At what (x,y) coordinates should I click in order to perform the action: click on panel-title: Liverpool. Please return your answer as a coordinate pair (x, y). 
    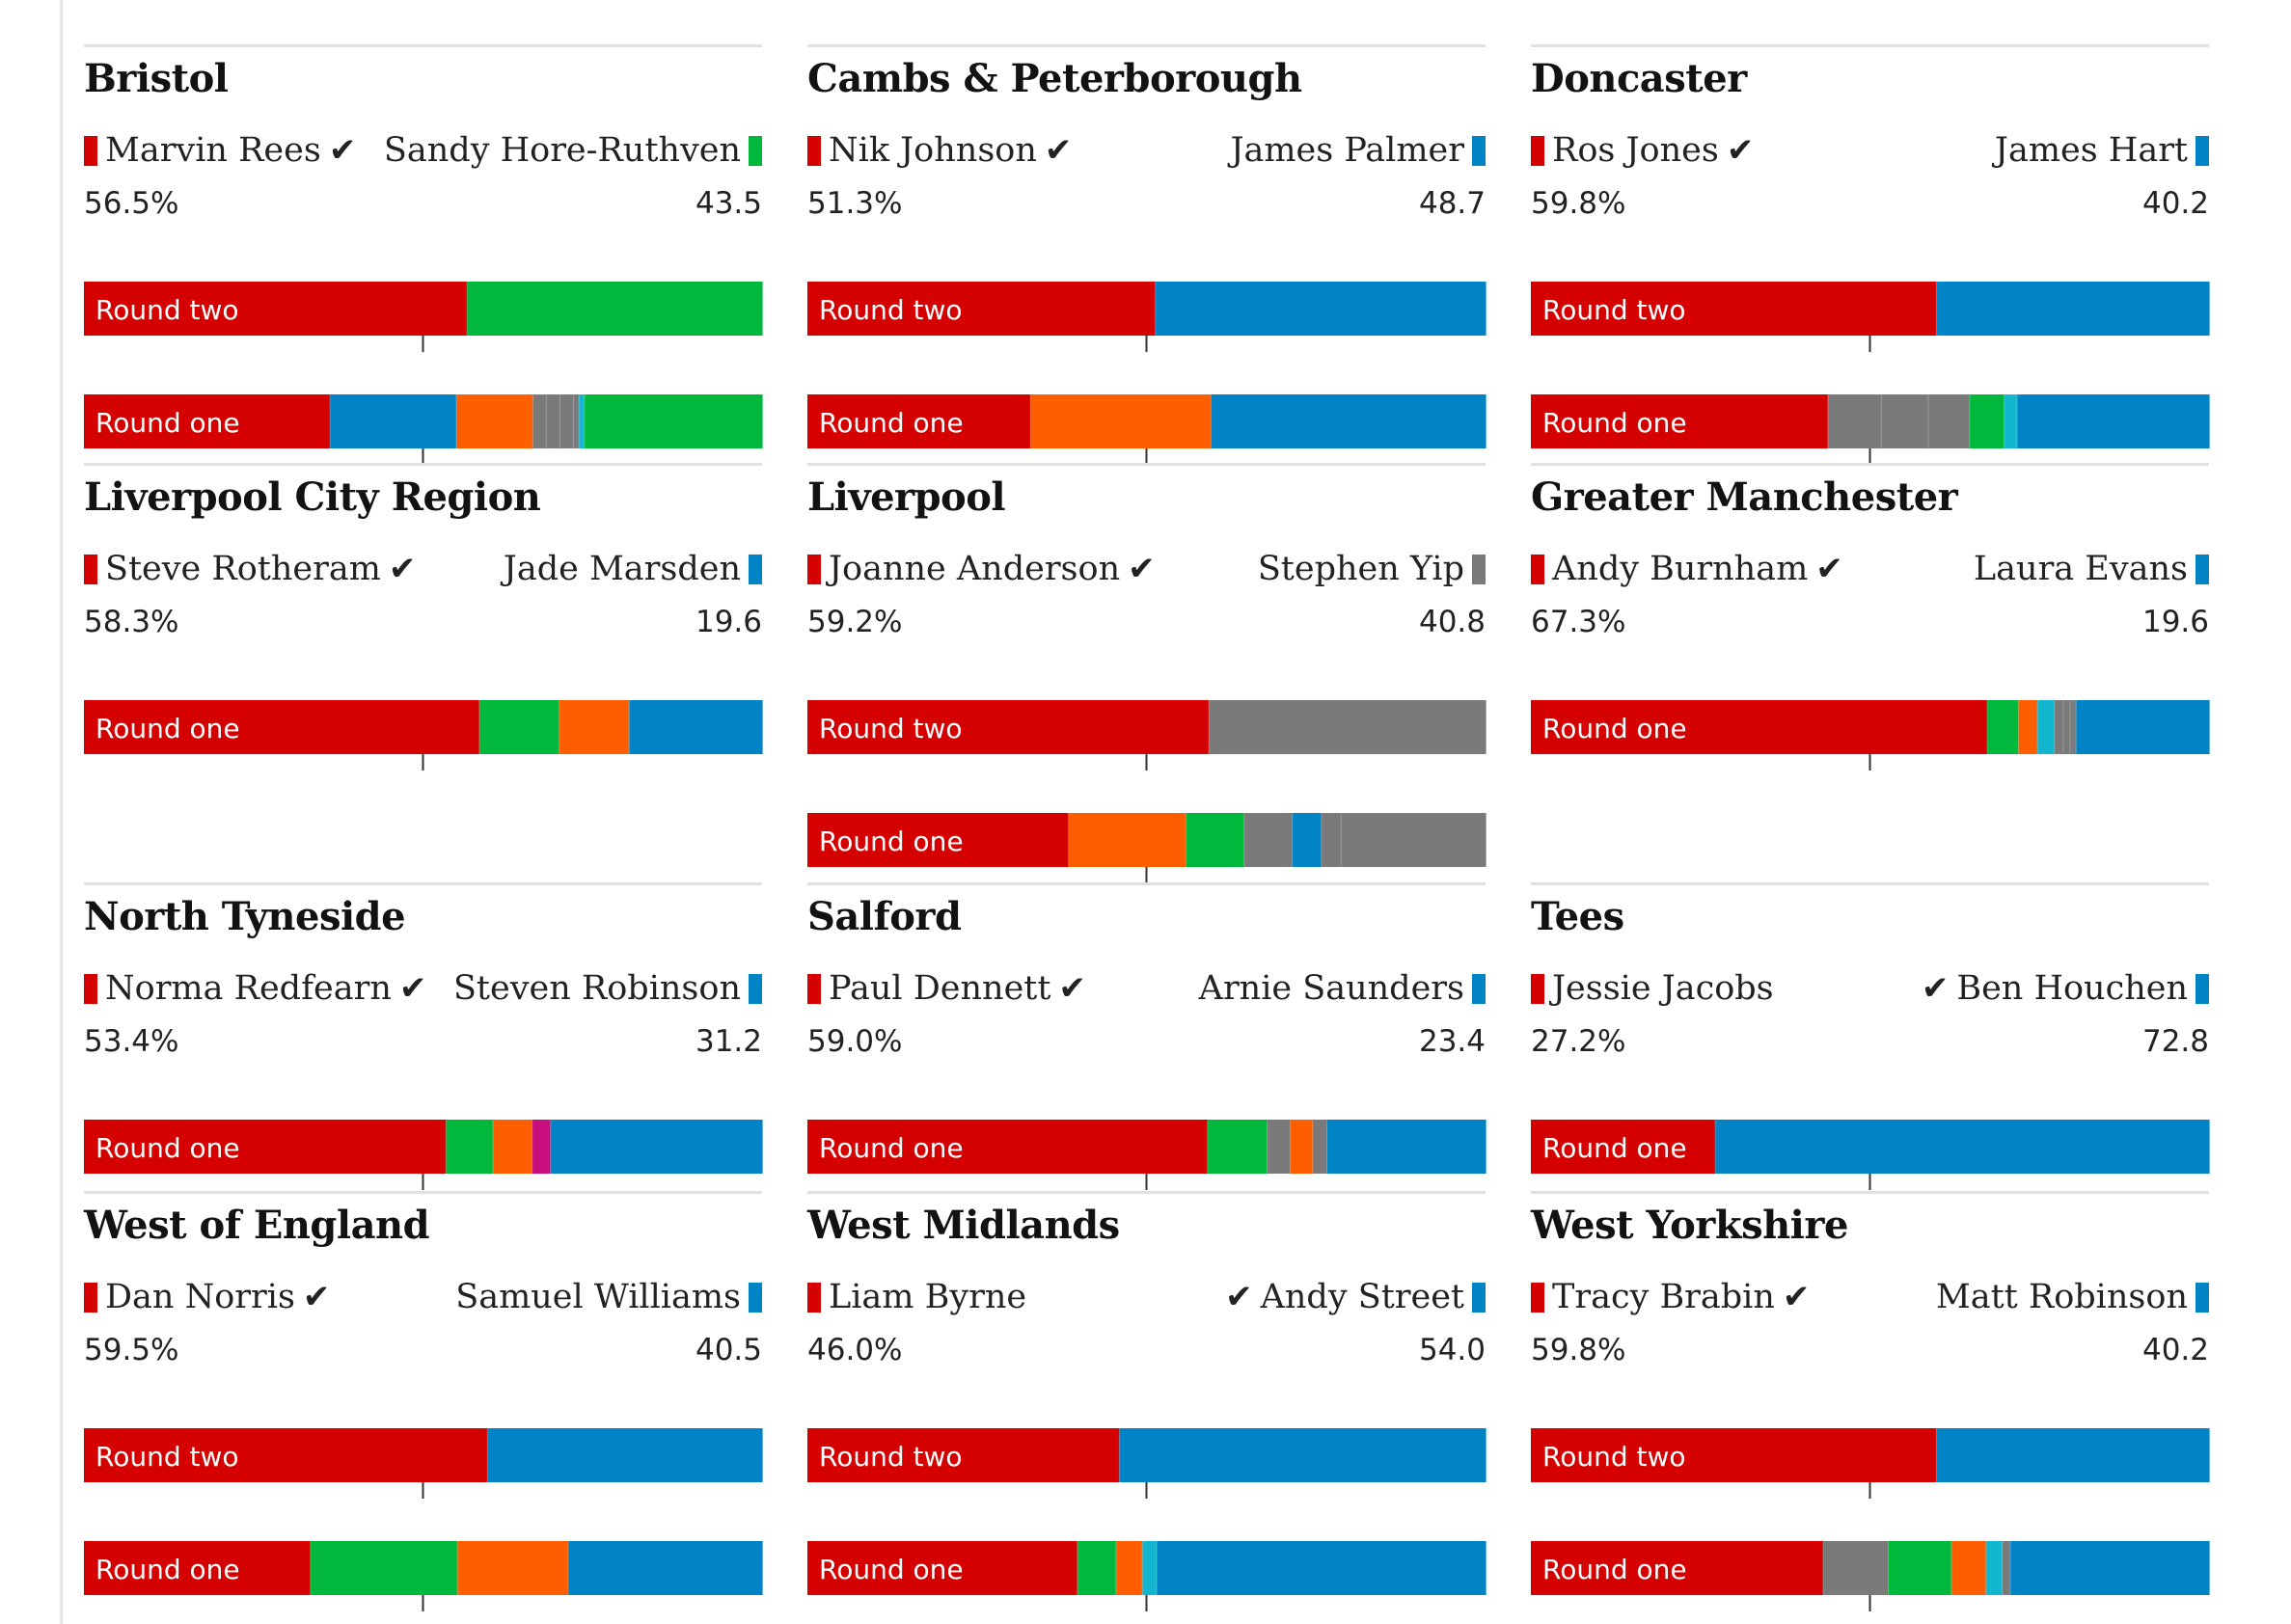
    Looking at the image, I should click on (906, 497).